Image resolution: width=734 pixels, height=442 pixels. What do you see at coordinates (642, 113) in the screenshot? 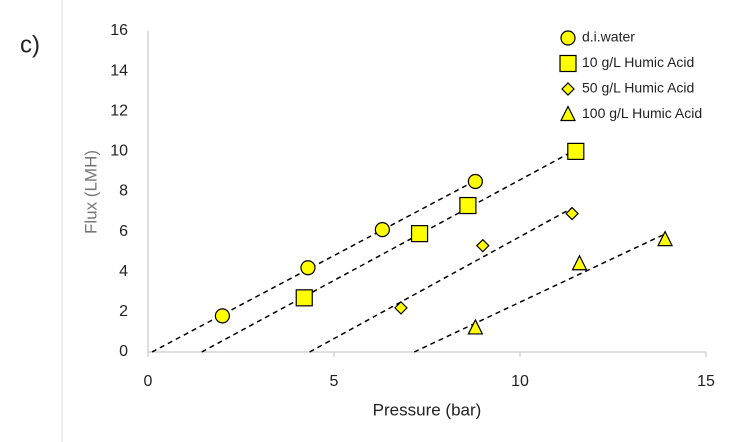
I see `legend-label: 100 g/L Humic Acid` at bounding box center [642, 113].